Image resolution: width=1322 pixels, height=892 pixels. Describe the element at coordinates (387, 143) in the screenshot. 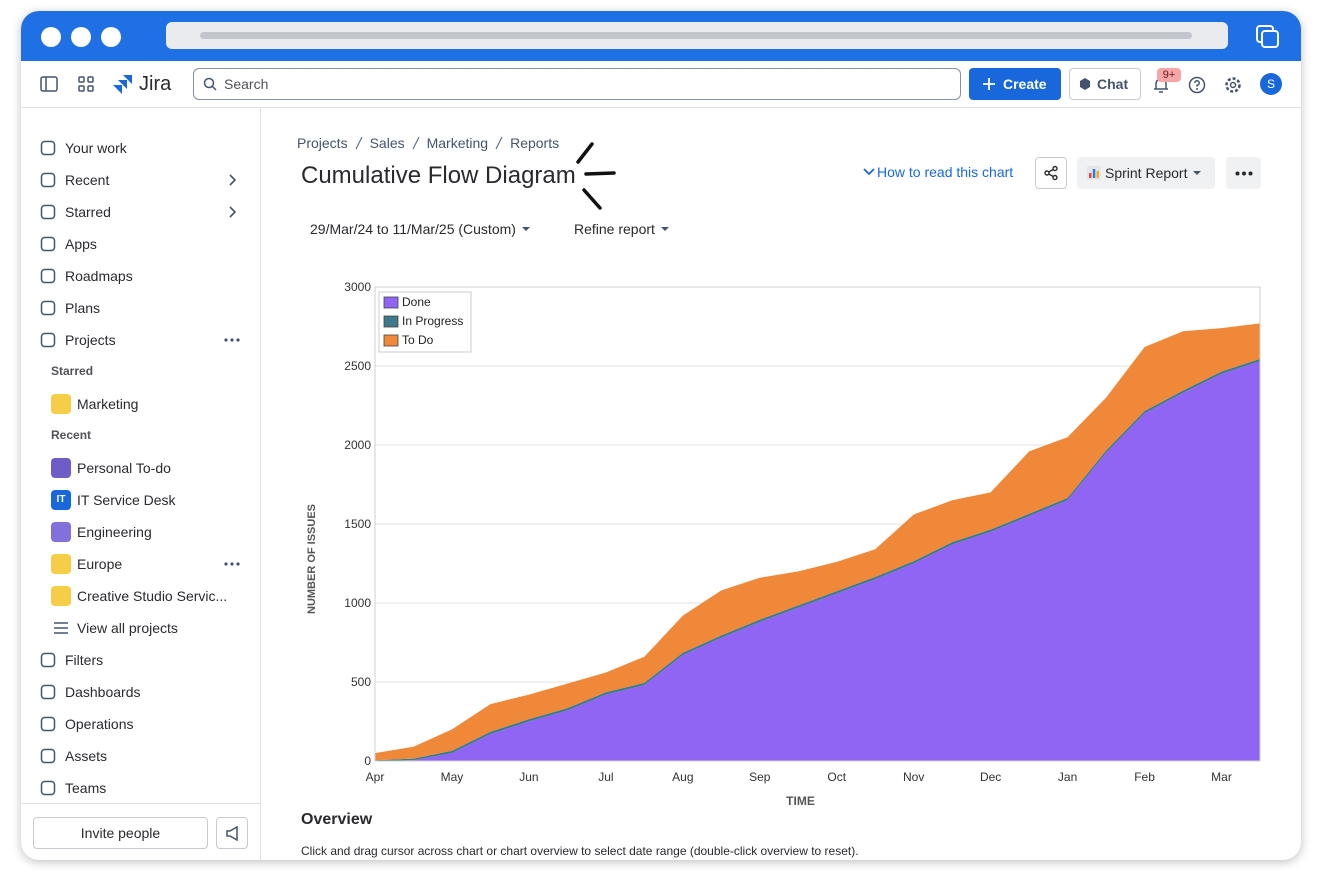

I see `breadcrumb: Sales` at that location.